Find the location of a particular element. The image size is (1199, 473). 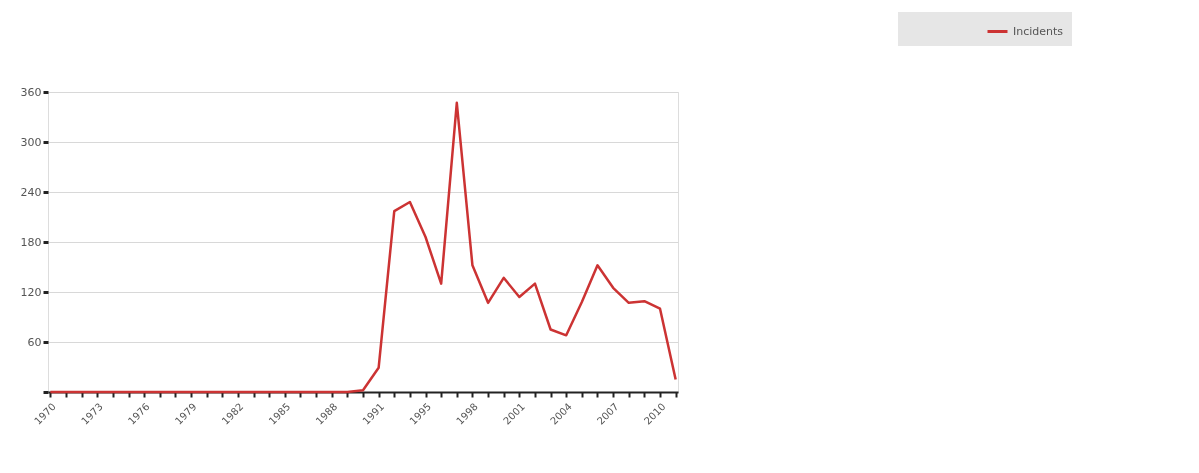

y-tick-label: 240 is located at coordinates (31, 192).